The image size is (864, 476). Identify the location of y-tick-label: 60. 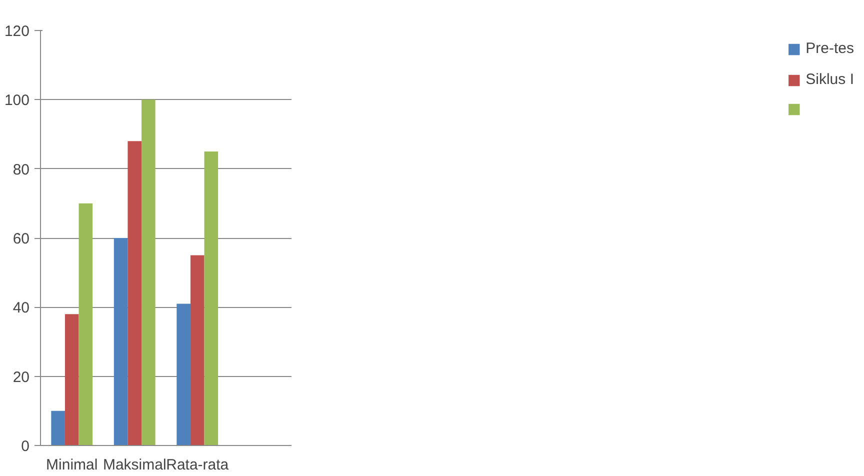
(21, 239).